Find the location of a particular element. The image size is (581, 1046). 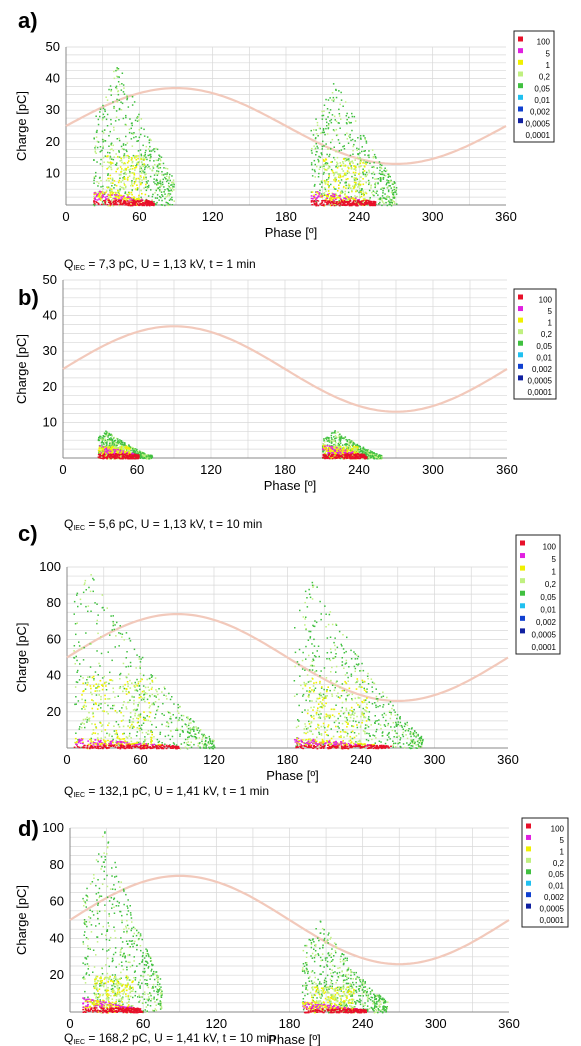

legend-label: 0,05 is located at coordinates (544, 346).